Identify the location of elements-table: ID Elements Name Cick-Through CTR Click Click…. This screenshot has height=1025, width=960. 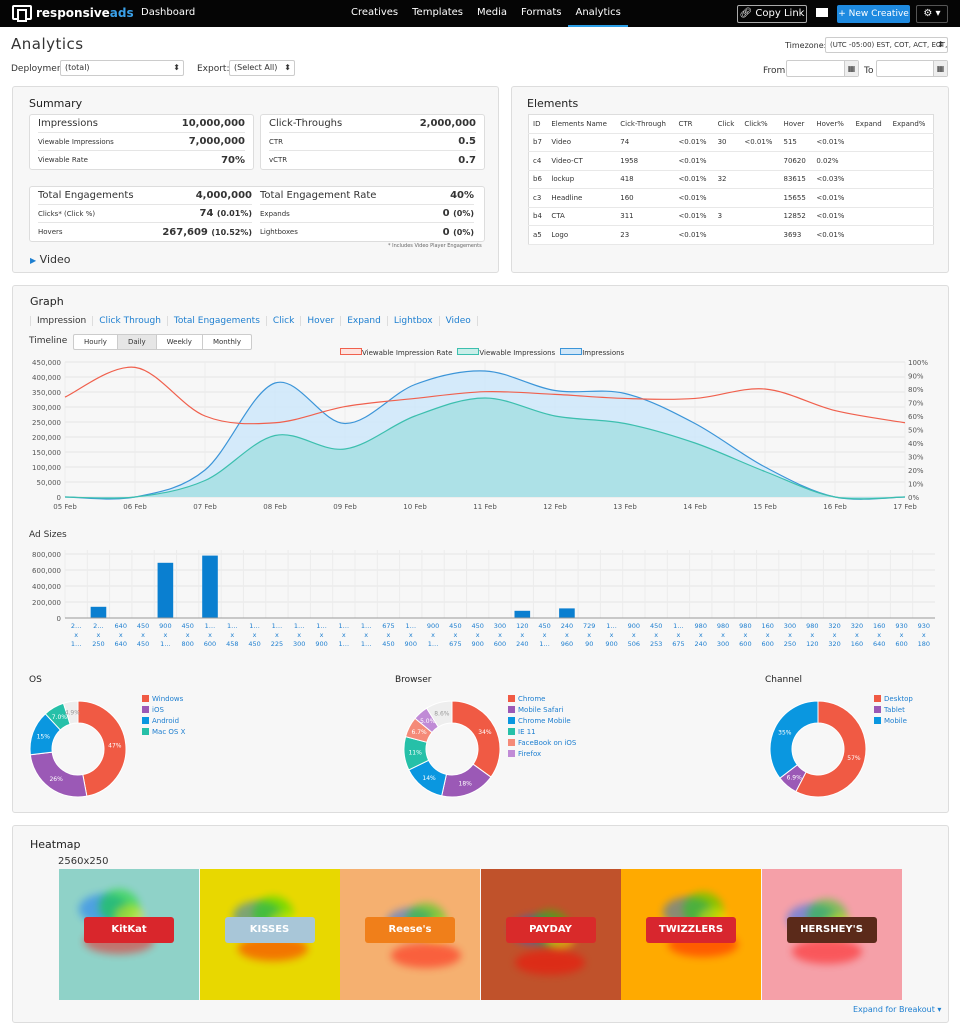
(731, 179).